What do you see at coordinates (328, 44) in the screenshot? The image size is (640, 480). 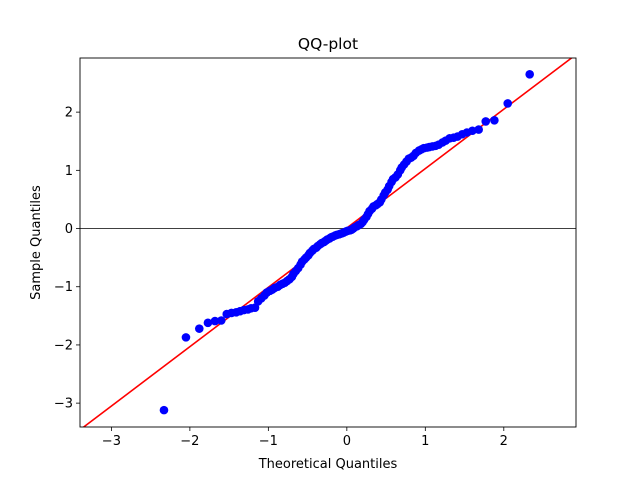 I see `chart-title: QQ-plot` at bounding box center [328, 44].